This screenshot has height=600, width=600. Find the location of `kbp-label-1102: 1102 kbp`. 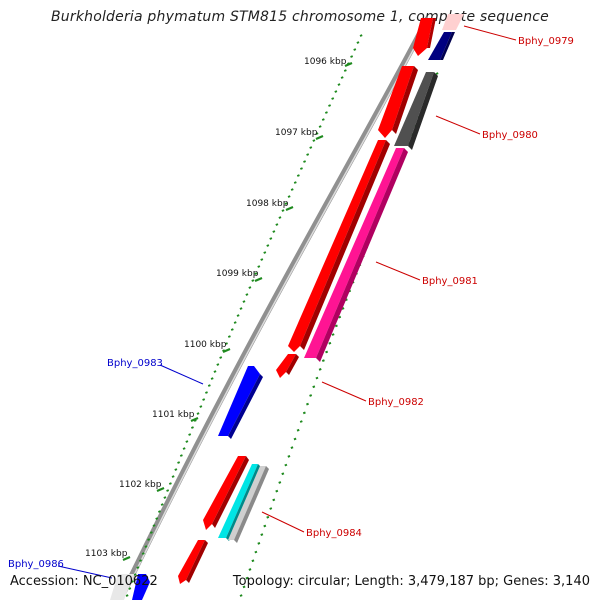

kbp-label-1102: 1102 kbp is located at coordinates (140, 485).